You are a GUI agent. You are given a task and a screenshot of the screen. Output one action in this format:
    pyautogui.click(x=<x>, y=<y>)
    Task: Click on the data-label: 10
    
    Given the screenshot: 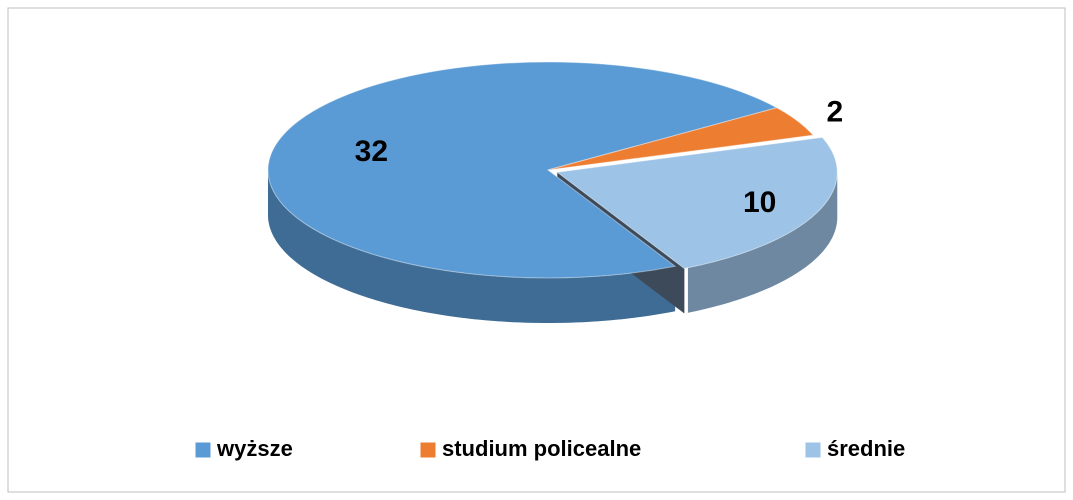 What is the action you would take?
    pyautogui.click(x=759, y=202)
    